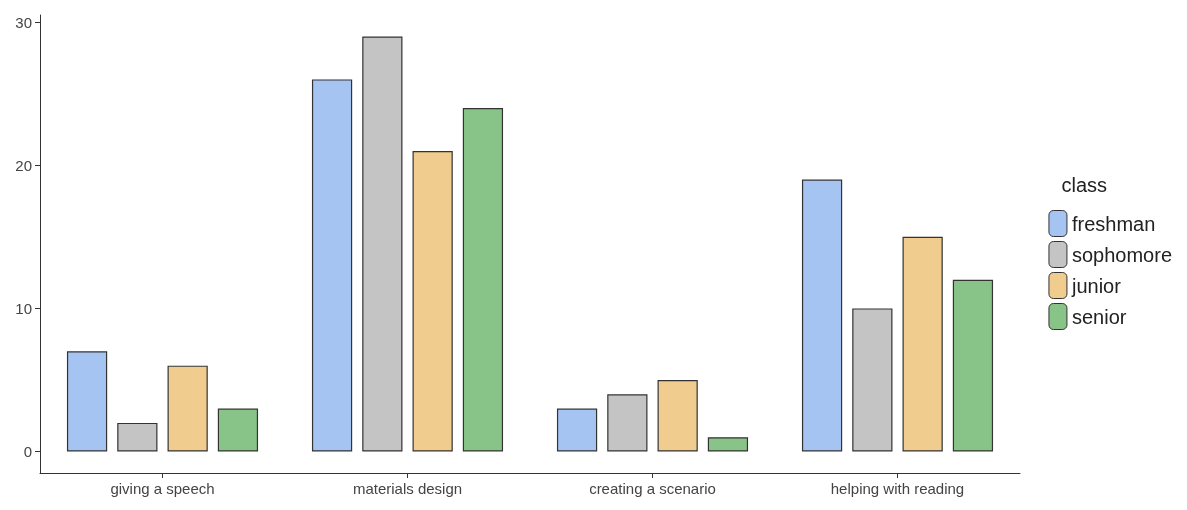  Describe the element at coordinates (27, 452) in the screenshot. I see `y-tick-label: 0` at that location.